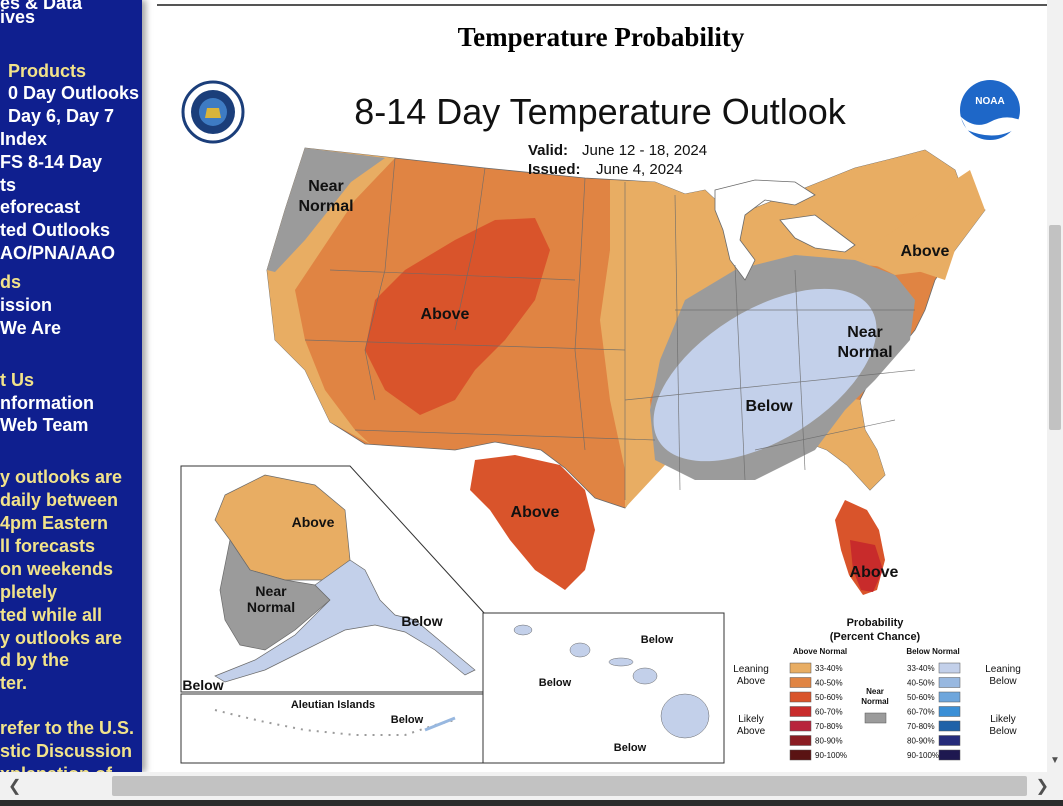 This screenshot has width=1063, height=806. What do you see at coordinates (989, 101) in the screenshot?
I see `noaa-logo-text: NOAA` at bounding box center [989, 101].